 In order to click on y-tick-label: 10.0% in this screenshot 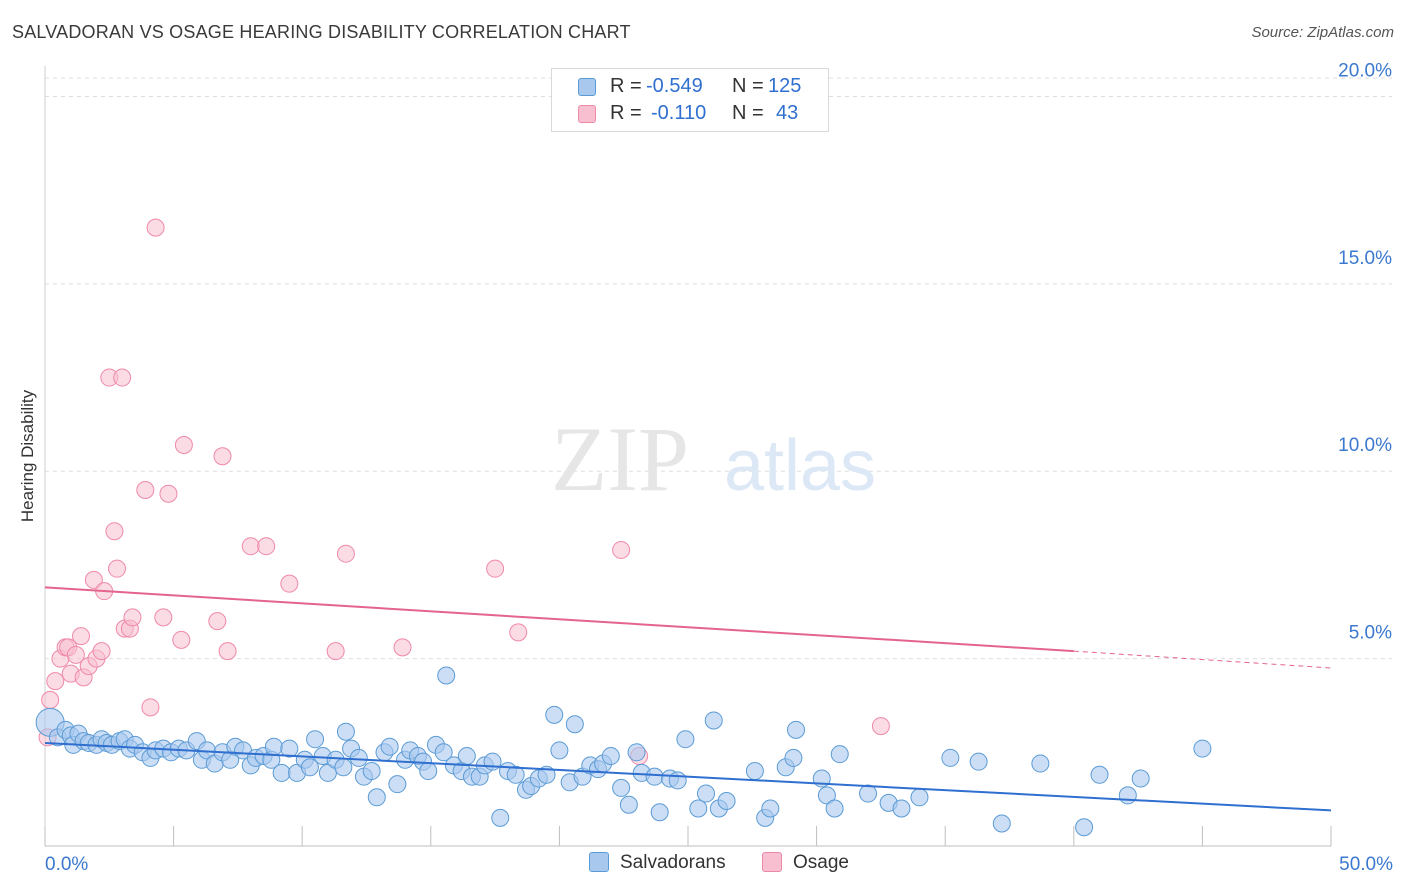, I will do `click(1365, 445)`.